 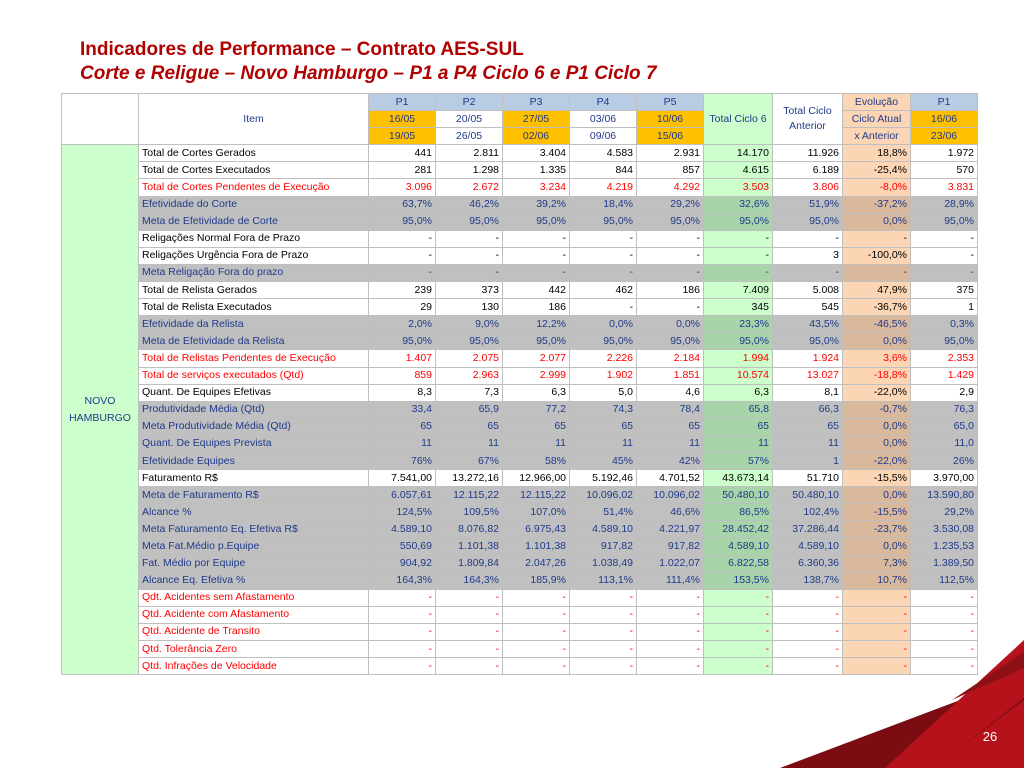 I want to click on value-cell: 1.335, so click(x=536, y=170).